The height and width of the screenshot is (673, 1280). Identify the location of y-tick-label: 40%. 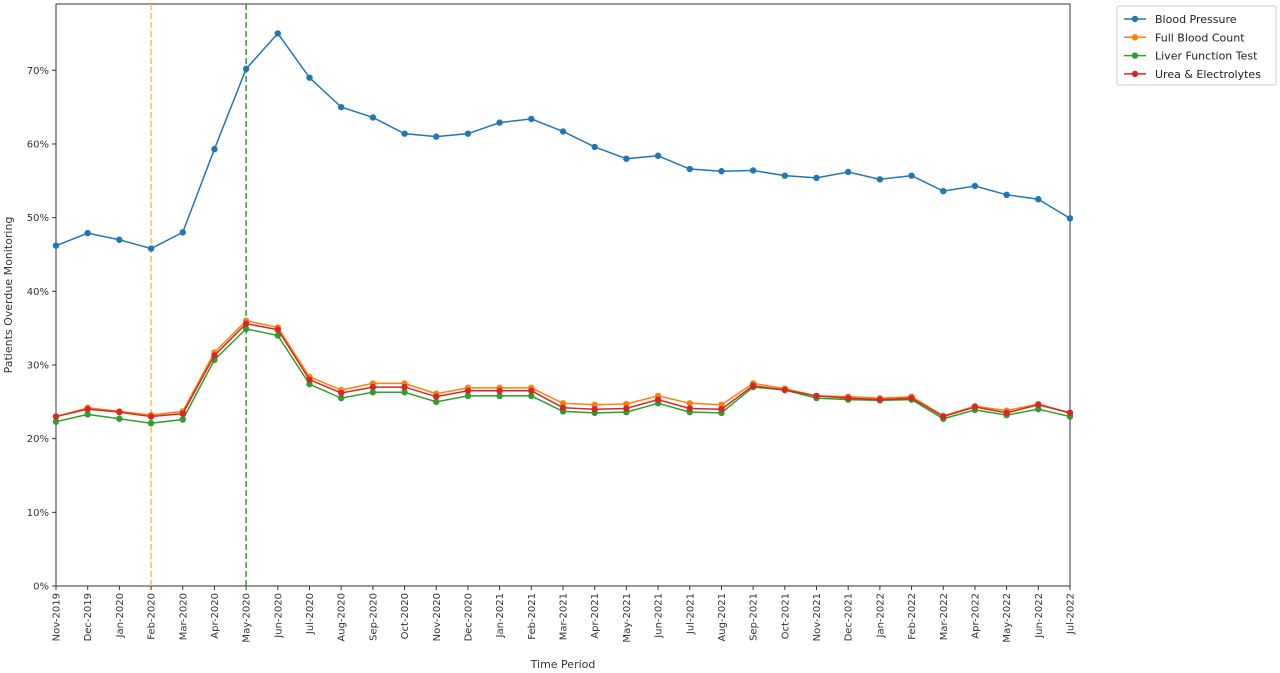
(38, 292).